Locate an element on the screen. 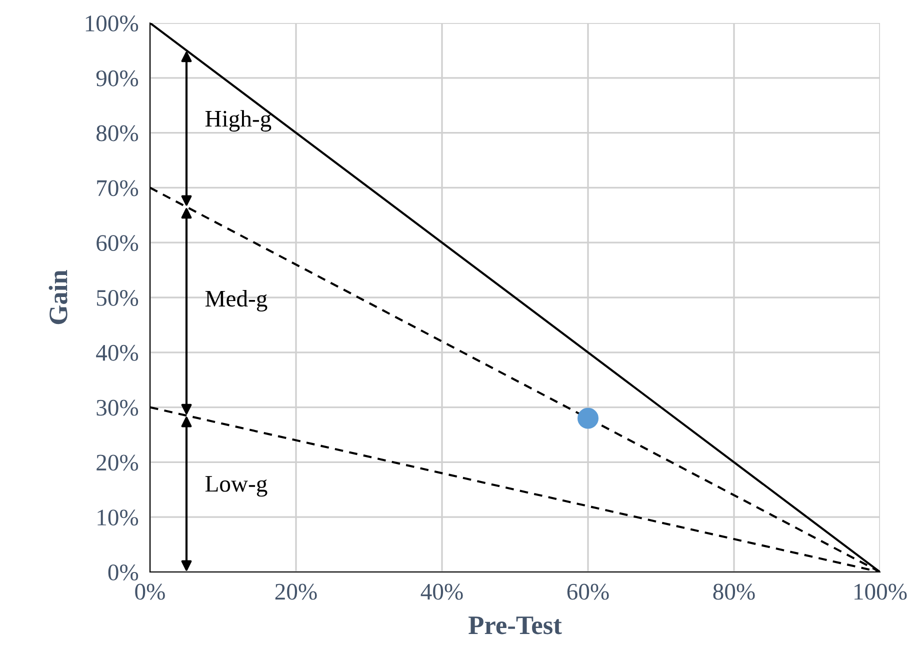 Image resolution: width=918 pixels, height=668 pixels. y-tick-label: 10% is located at coordinates (118, 518).